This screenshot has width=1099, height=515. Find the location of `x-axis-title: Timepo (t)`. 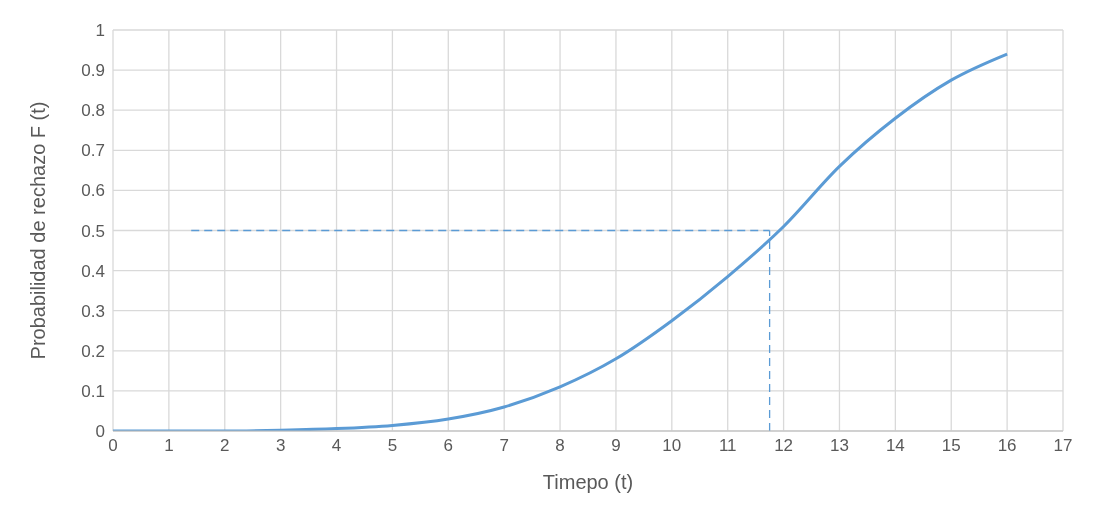

x-axis-title: Timepo (t) is located at coordinates (588, 482).